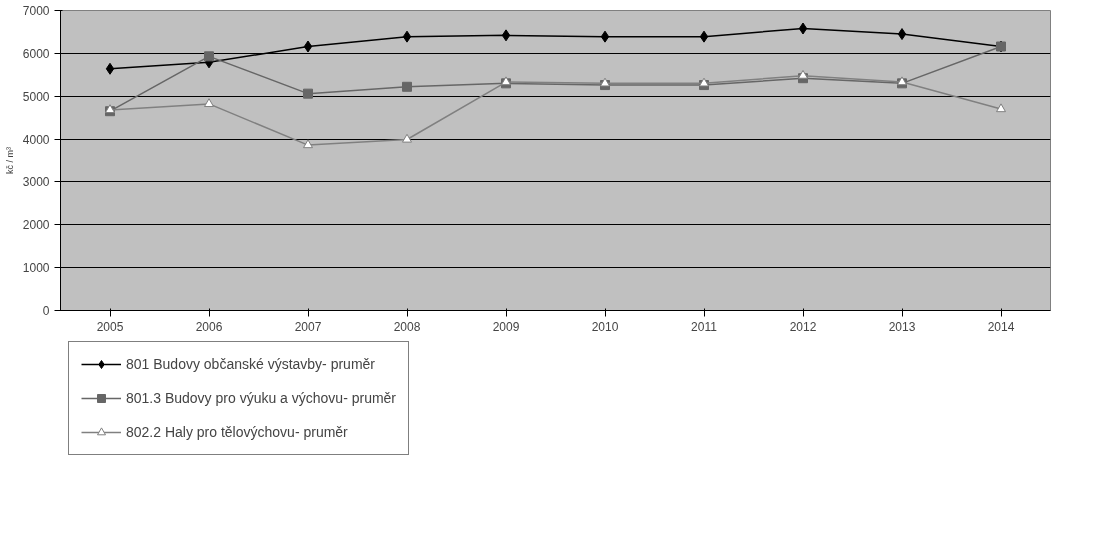  What do you see at coordinates (36, 139) in the screenshot?
I see `y-tick-label: 4000` at bounding box center [36, 139].